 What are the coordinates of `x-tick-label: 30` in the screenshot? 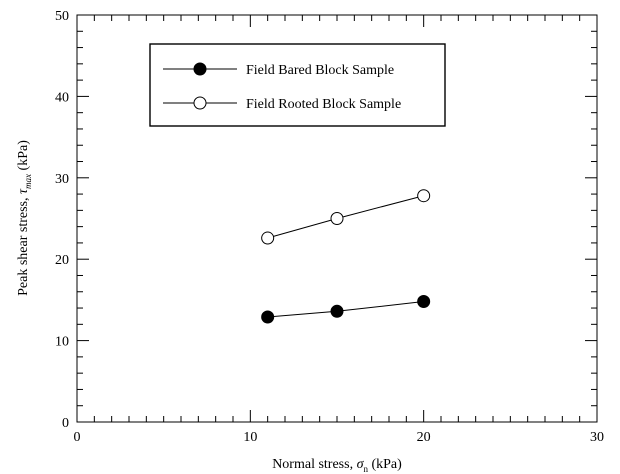 It's located at (597, 437).